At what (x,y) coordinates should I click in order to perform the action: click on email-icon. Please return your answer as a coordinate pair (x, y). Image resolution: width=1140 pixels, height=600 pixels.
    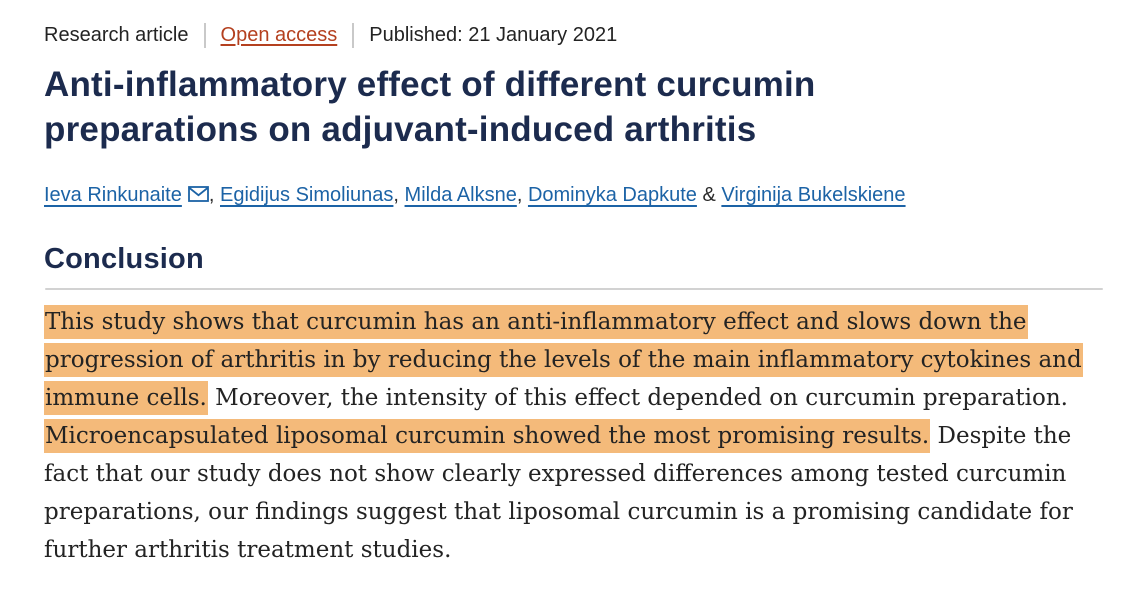
    Looking at the image, I should click on (198, 196).